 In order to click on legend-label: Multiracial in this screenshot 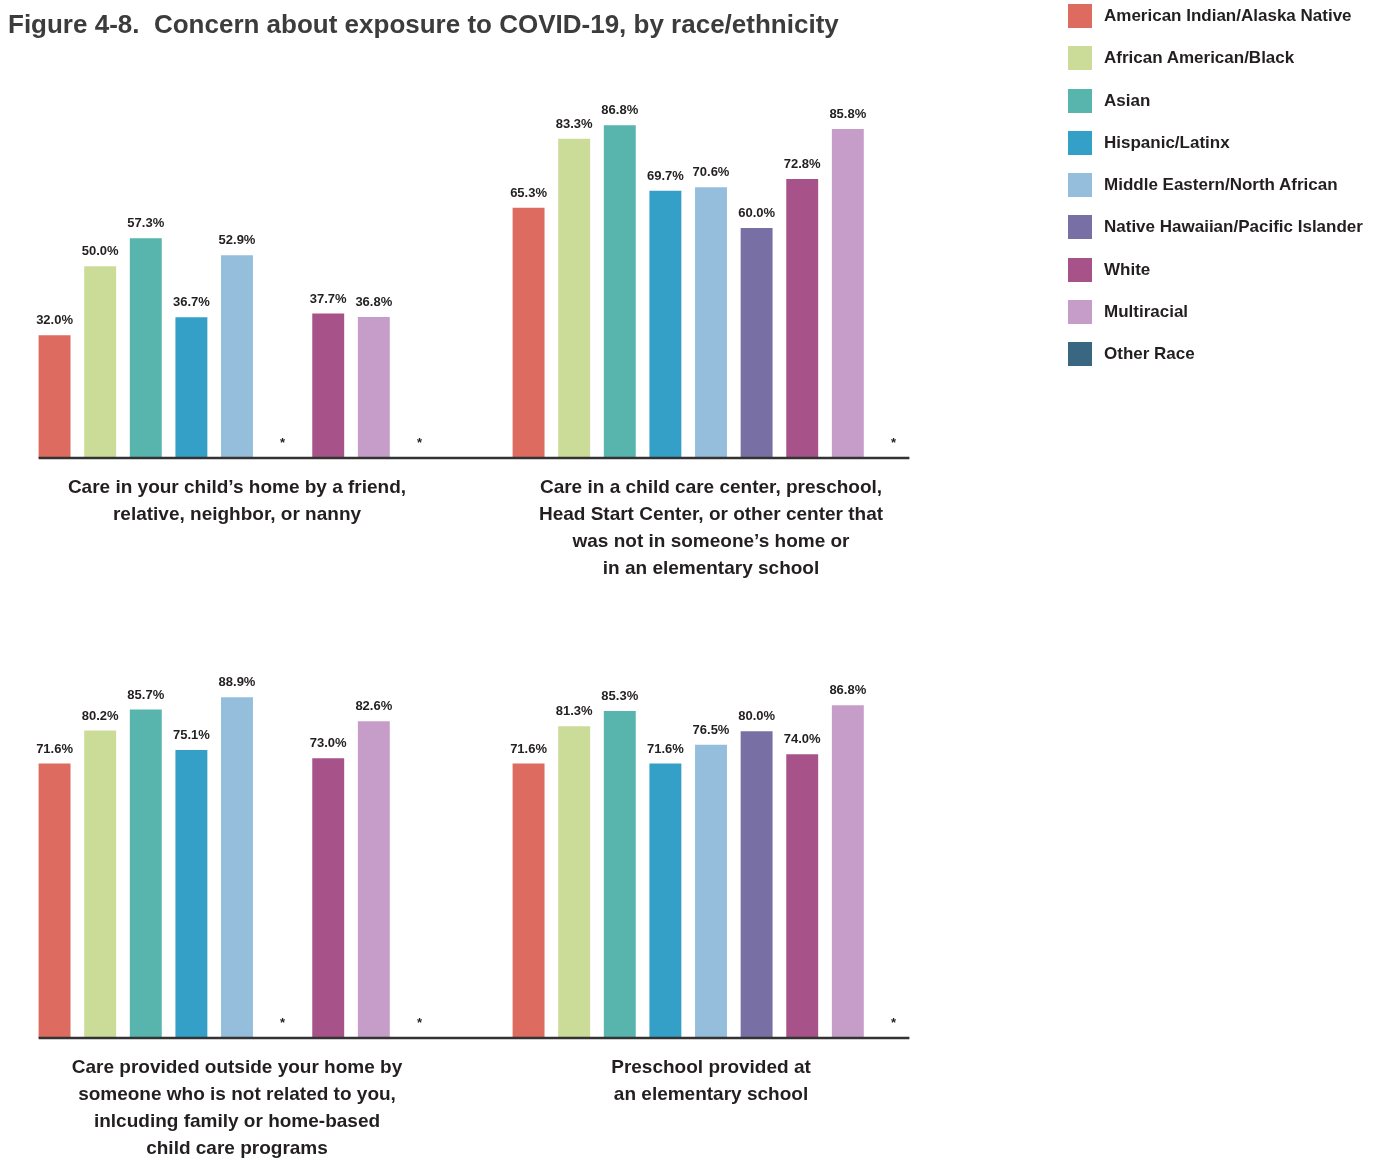, I will do `click(1146, 312)`.